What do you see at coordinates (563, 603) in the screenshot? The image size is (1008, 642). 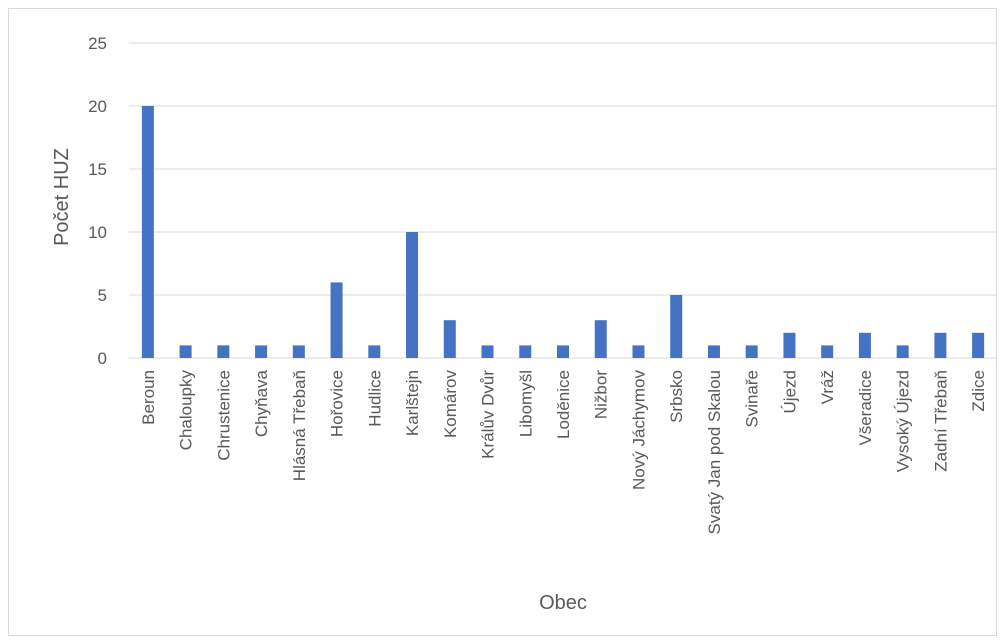 I see `x-axis-title: Obec` at bounding box center [563, 603].